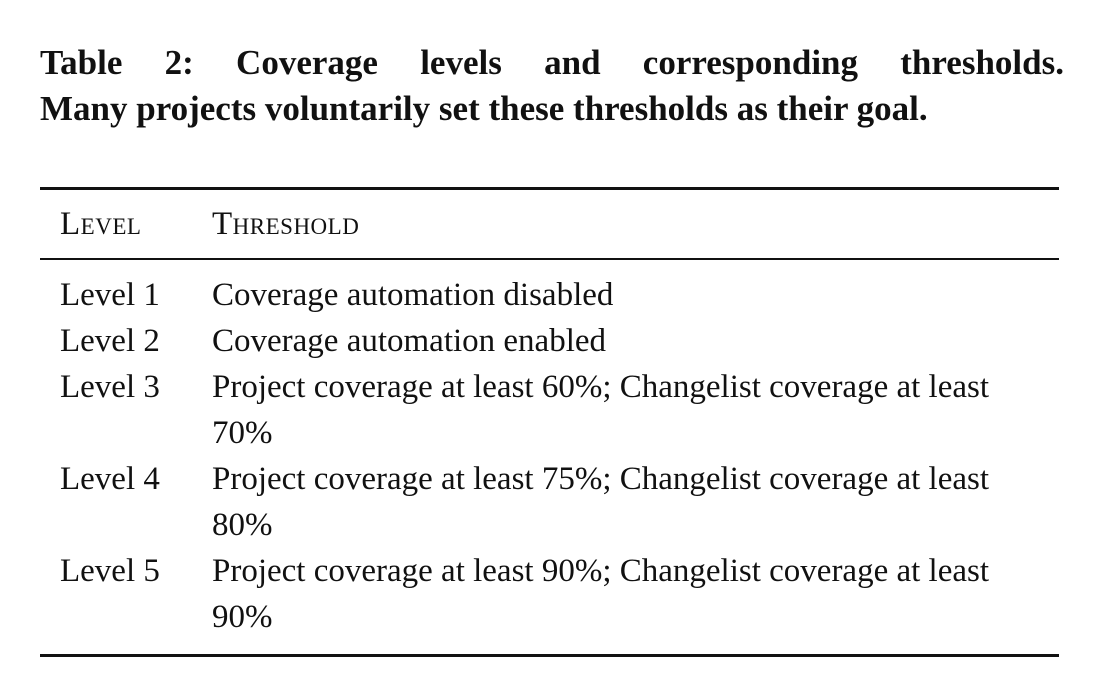 Image resolution: width=1104 pixels, height=700 pixels. Describe the element at coordinates (110, 295) in the screenshot. I see `cell-level: Level 1` at that location.